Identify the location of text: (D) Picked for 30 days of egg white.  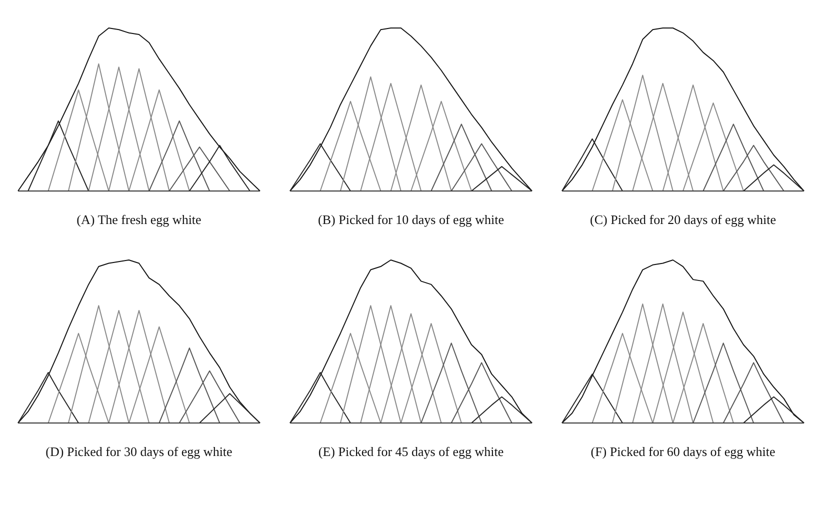
(139, 452).